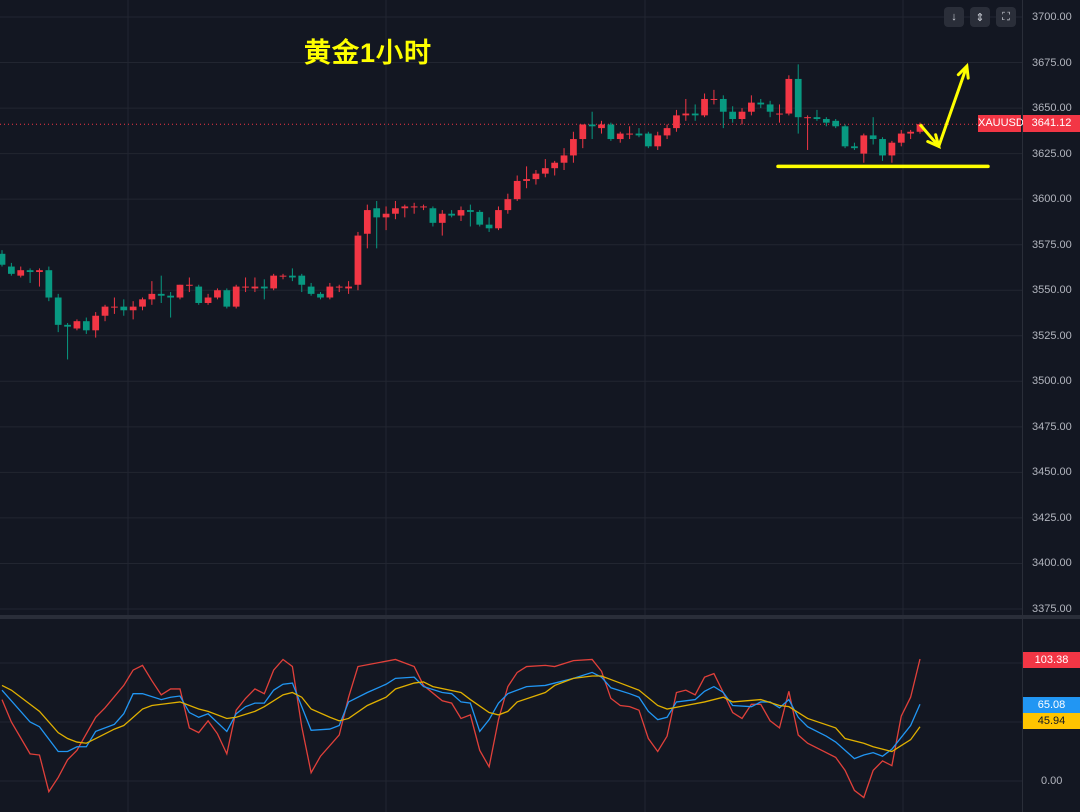 The width and height of the screenshot is (1080, 812). Describe the element at coordinates (1052, 426) in the screenshot. I see `price-tick-label: 3475.00` at that location.